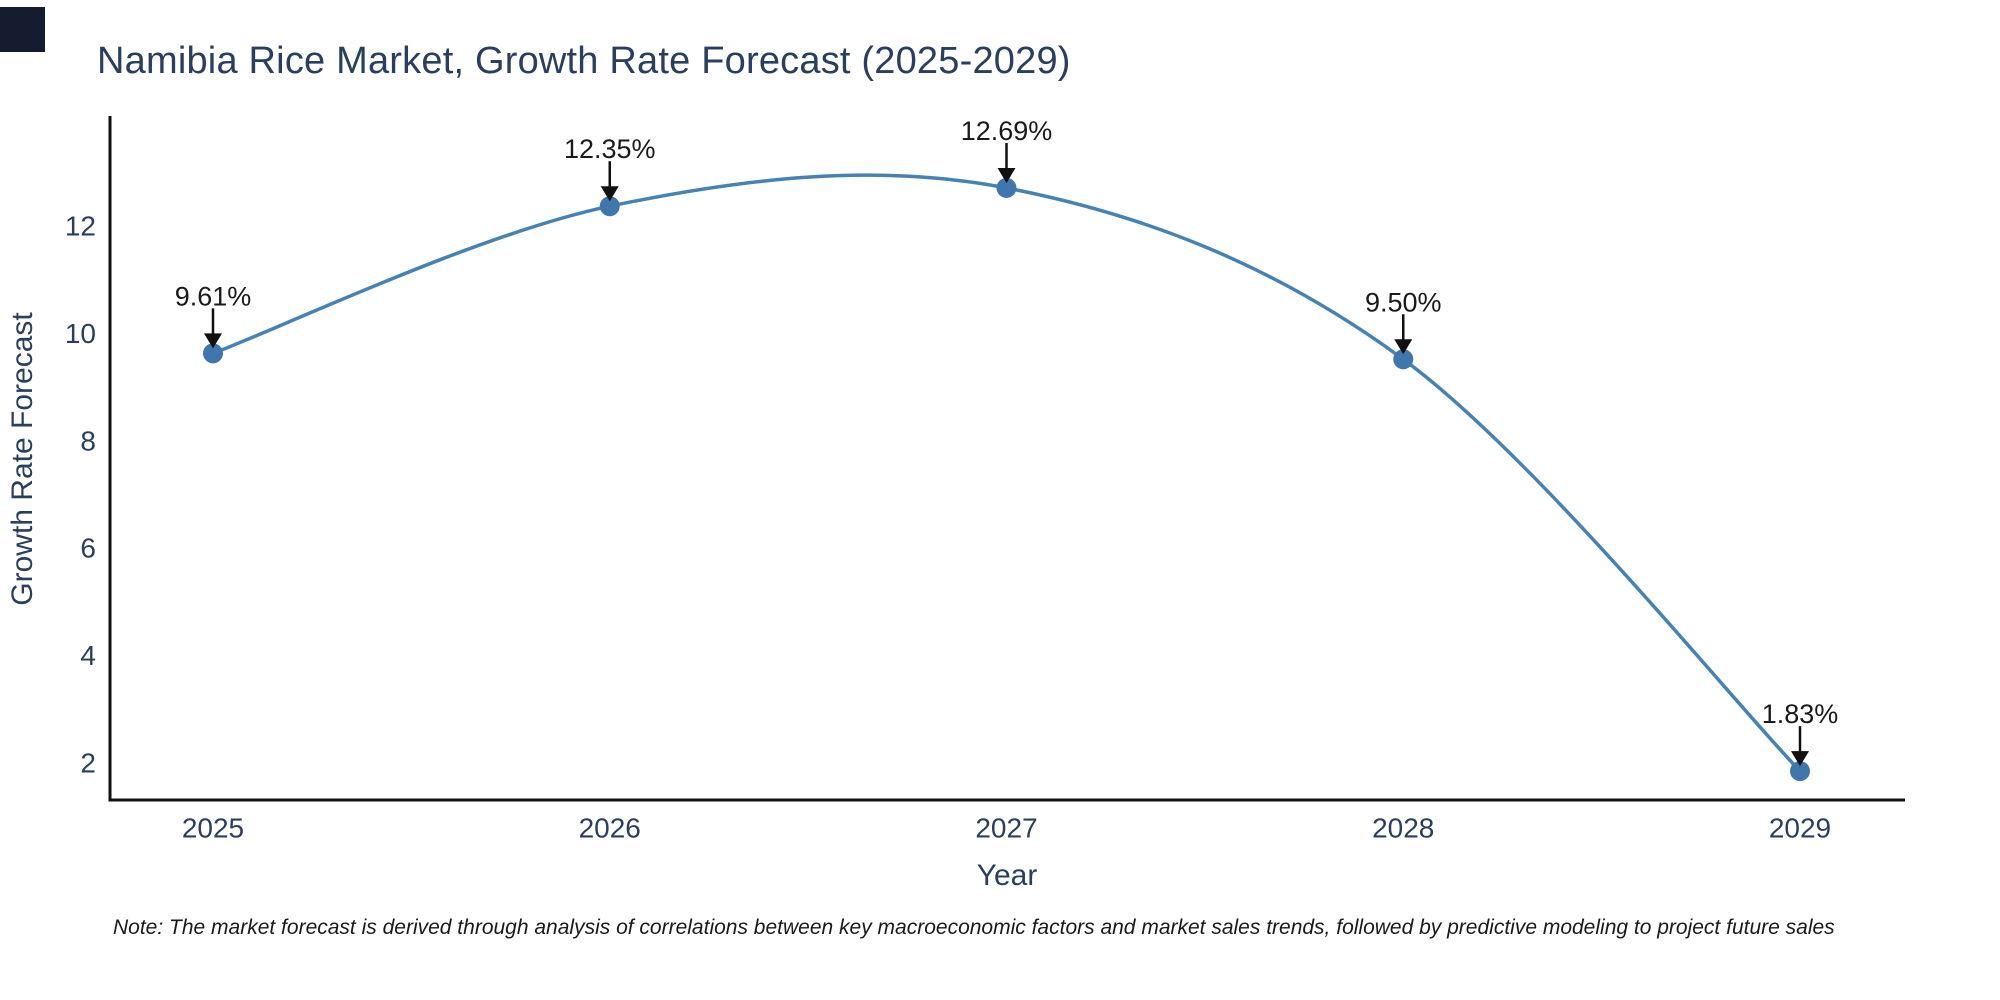  Describe the element at coordinates (22, 29) in the screenshot. I see `corner-decoration-square` at that location.